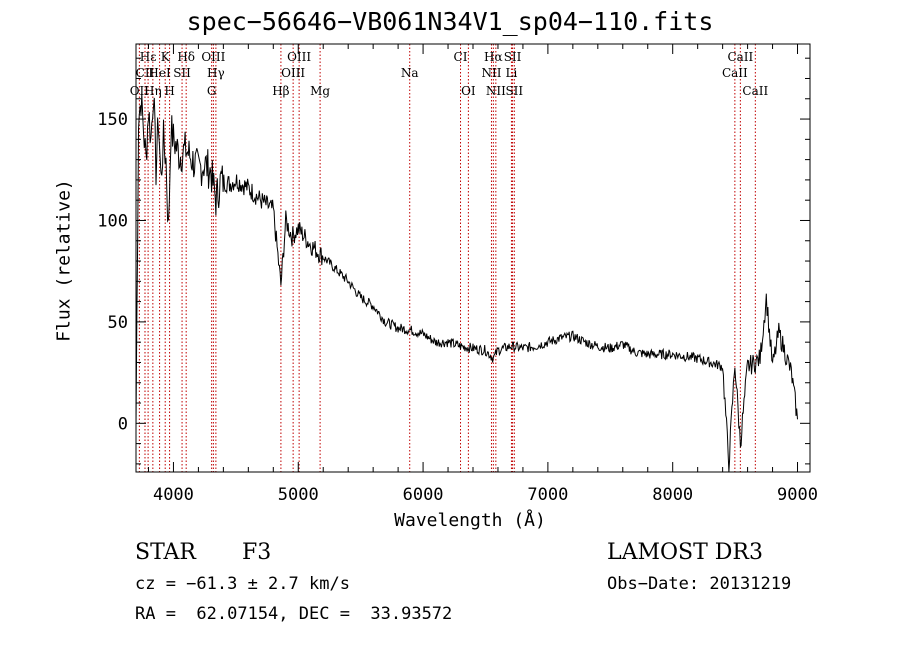 The image size is (900, 649). What do you see at coordinates (298, 495) in the screenshot?
I see `x-tick-label: 5000` at bounding box center [298, 495].